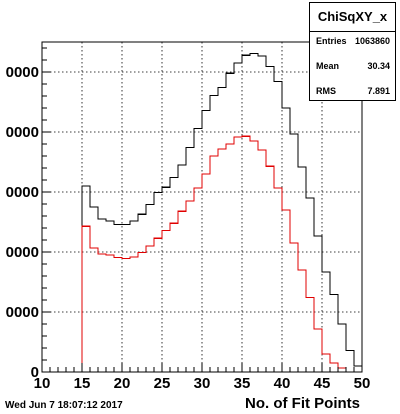 Image resolution: width=400 pixels, height=414 pixels. I want to click on x-tick-label: 35, so click(242, 383).